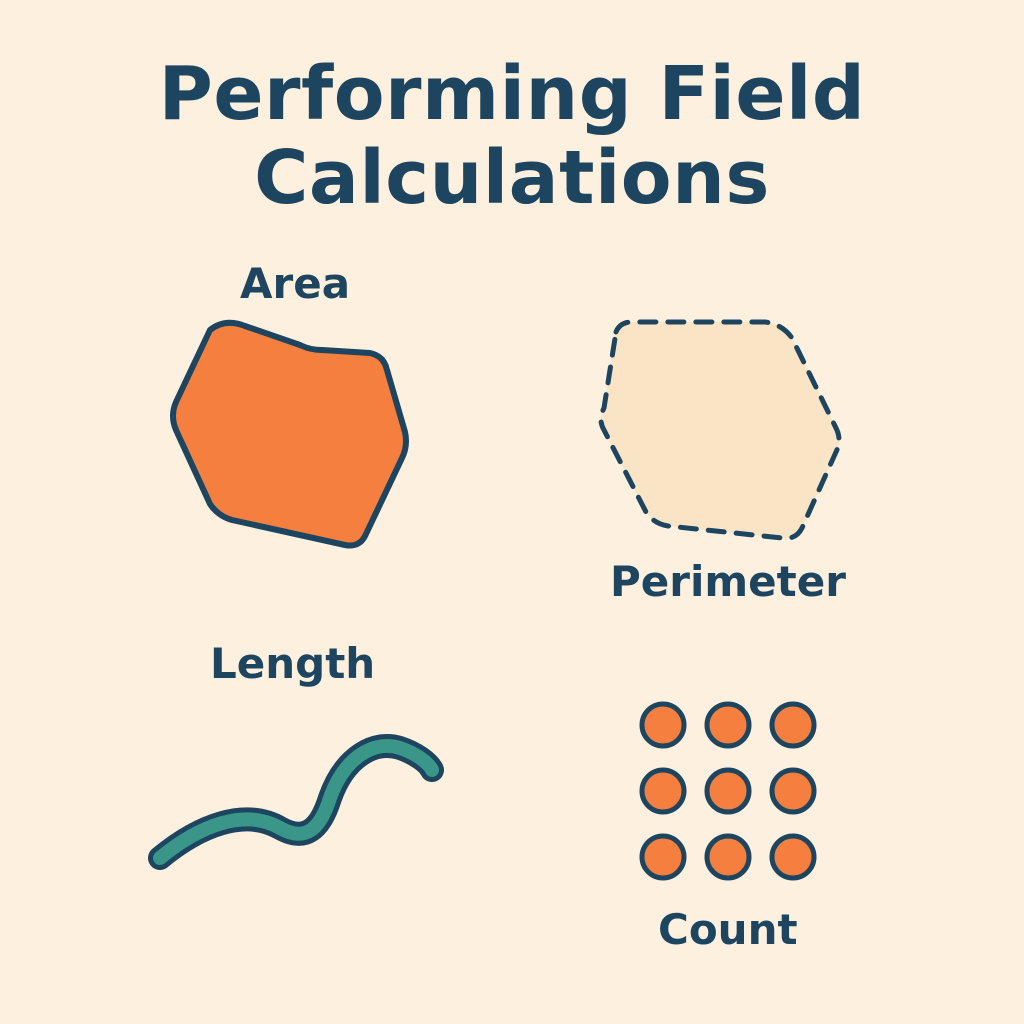  I want to click on area-label: Area, so click(295, 283).